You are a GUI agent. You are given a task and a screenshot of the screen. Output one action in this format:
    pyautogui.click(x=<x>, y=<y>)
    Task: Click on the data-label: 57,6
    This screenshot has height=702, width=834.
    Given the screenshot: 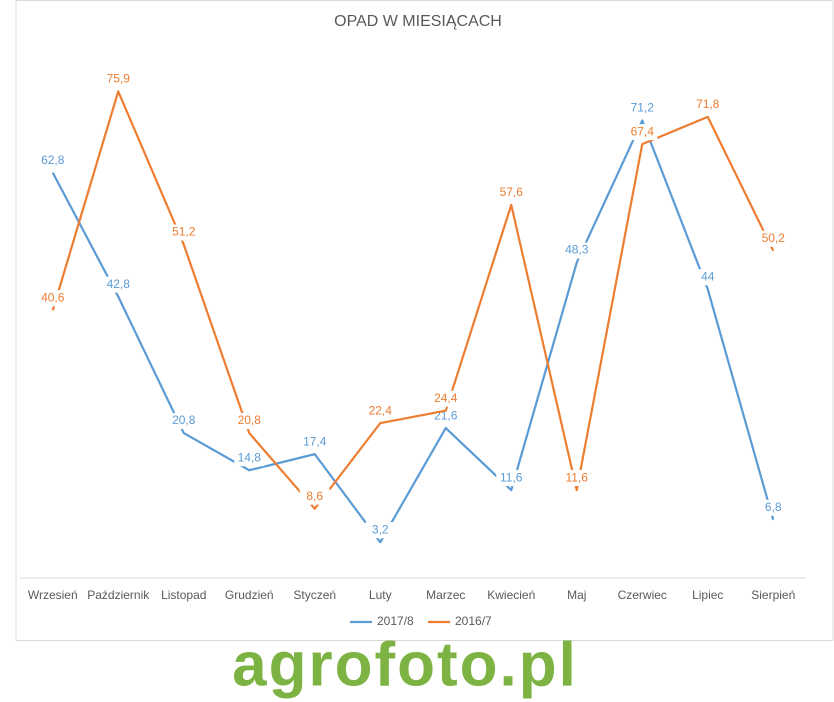 What is the action you would take?
    pyautogui.click(x=512, y=192)
    